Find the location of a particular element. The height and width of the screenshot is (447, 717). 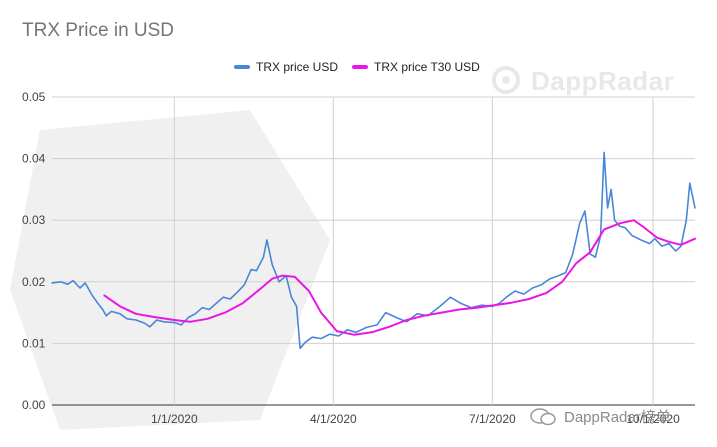

x-tick-label: 10/1/2020 is located at coordinates (653, 419).